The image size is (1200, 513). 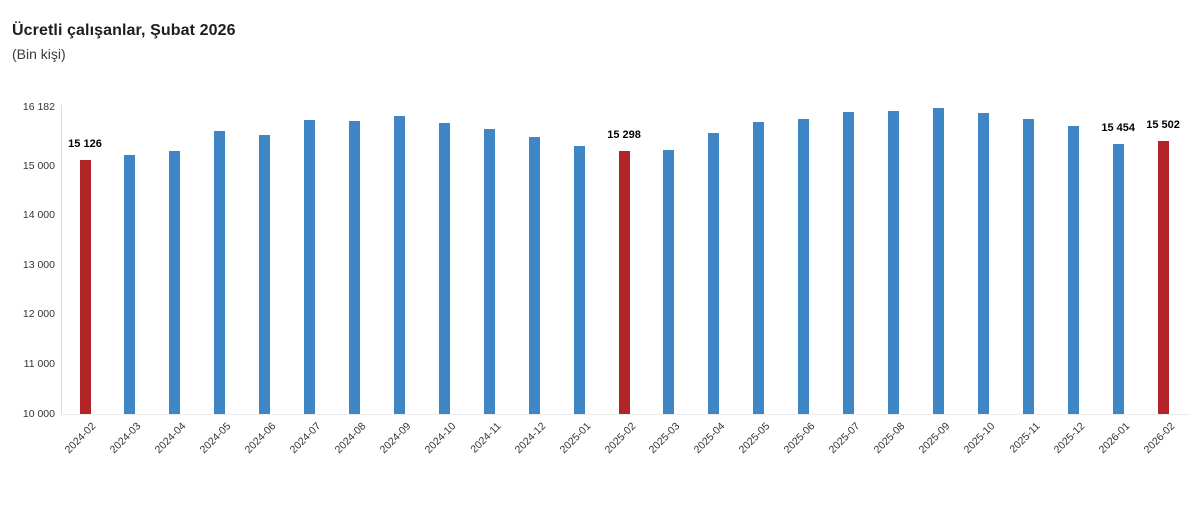 I want to click on y-axis-label: 10 000, so click(x=38, y=413).